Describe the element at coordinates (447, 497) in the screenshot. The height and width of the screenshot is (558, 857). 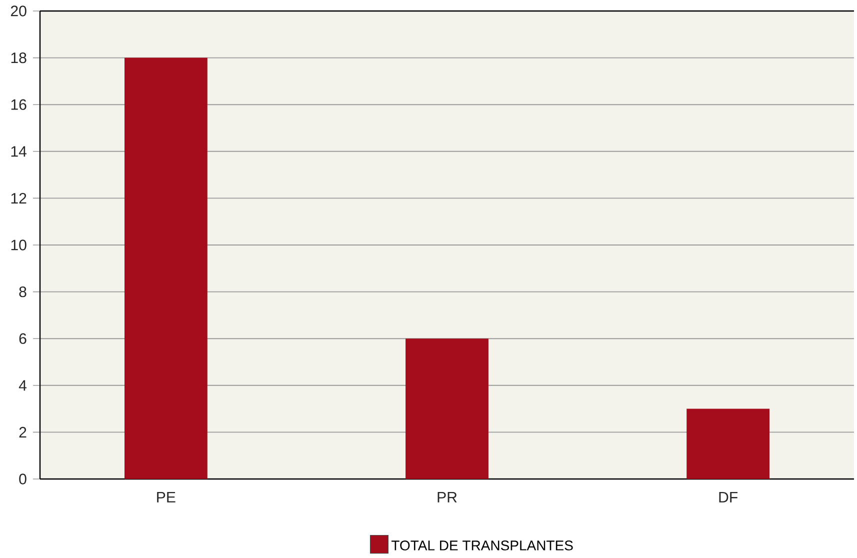
I see `x-tick-label: PR` at that location.